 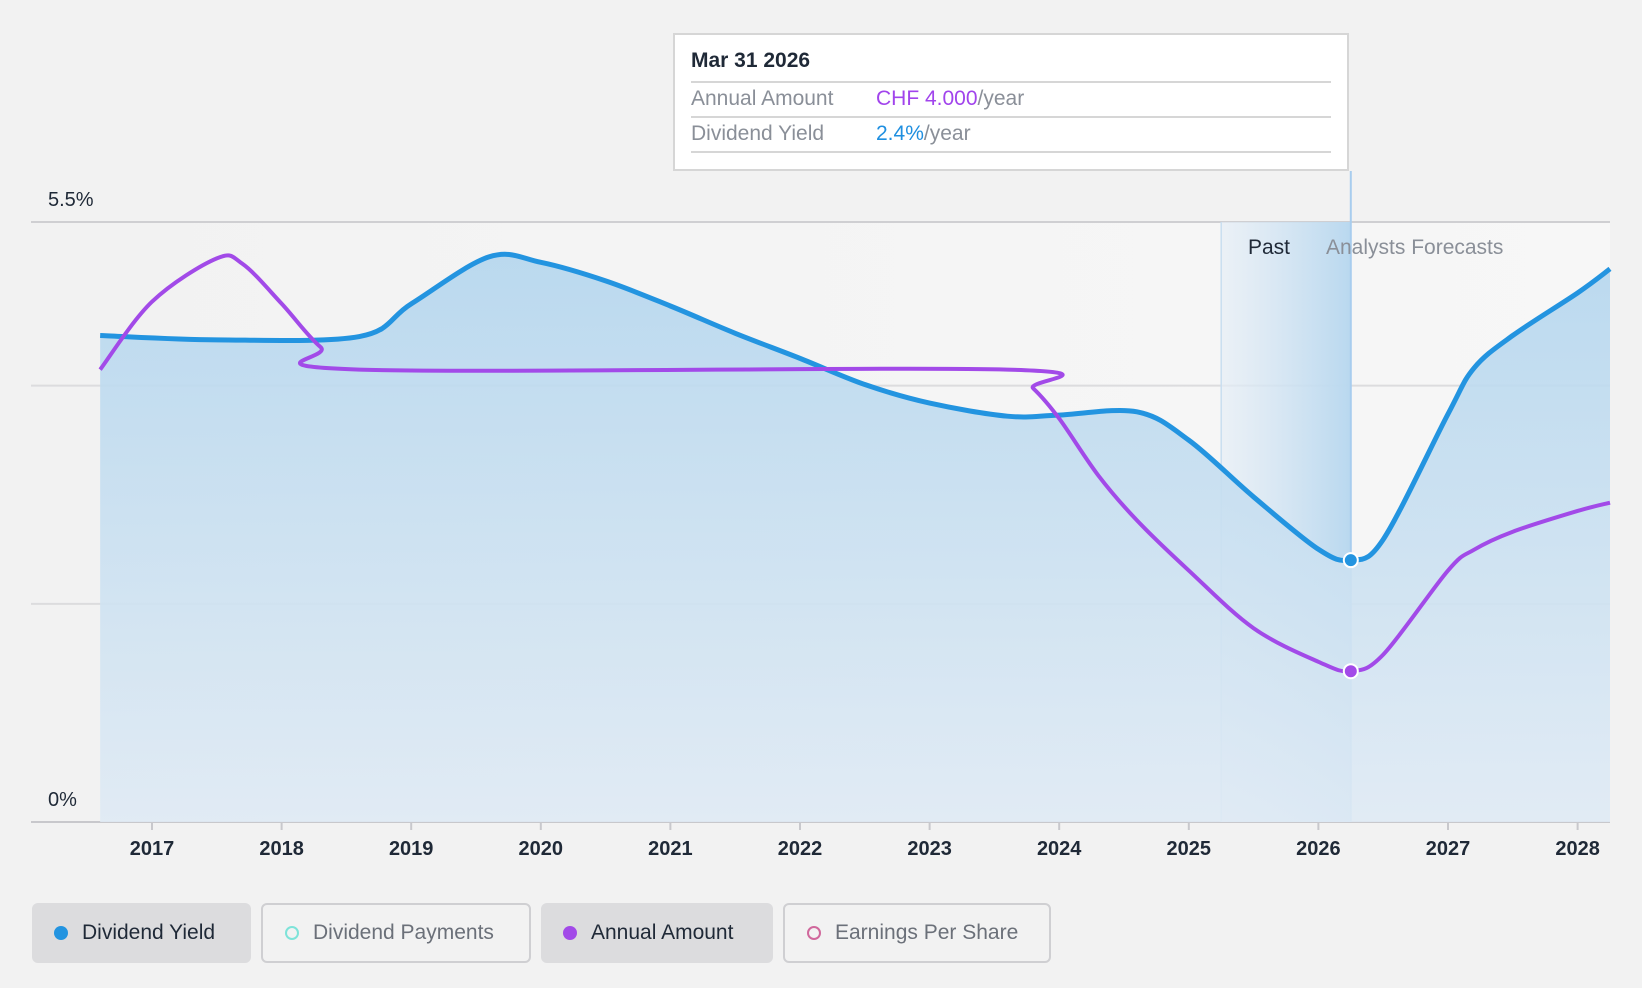 What do you see at coordinates (71, 200) in the screenshot?
I see `y-tick-top: 5.5%` at bounding box center [71, 200].